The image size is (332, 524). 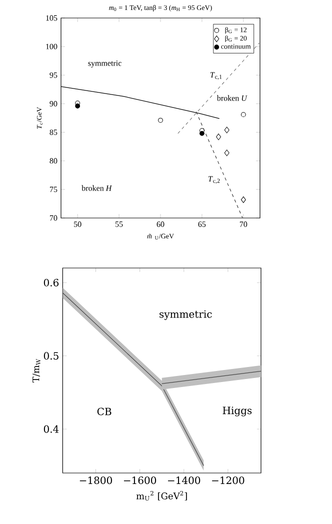 I want to click on y-tick-label: 80, so click(x=54, y=161).